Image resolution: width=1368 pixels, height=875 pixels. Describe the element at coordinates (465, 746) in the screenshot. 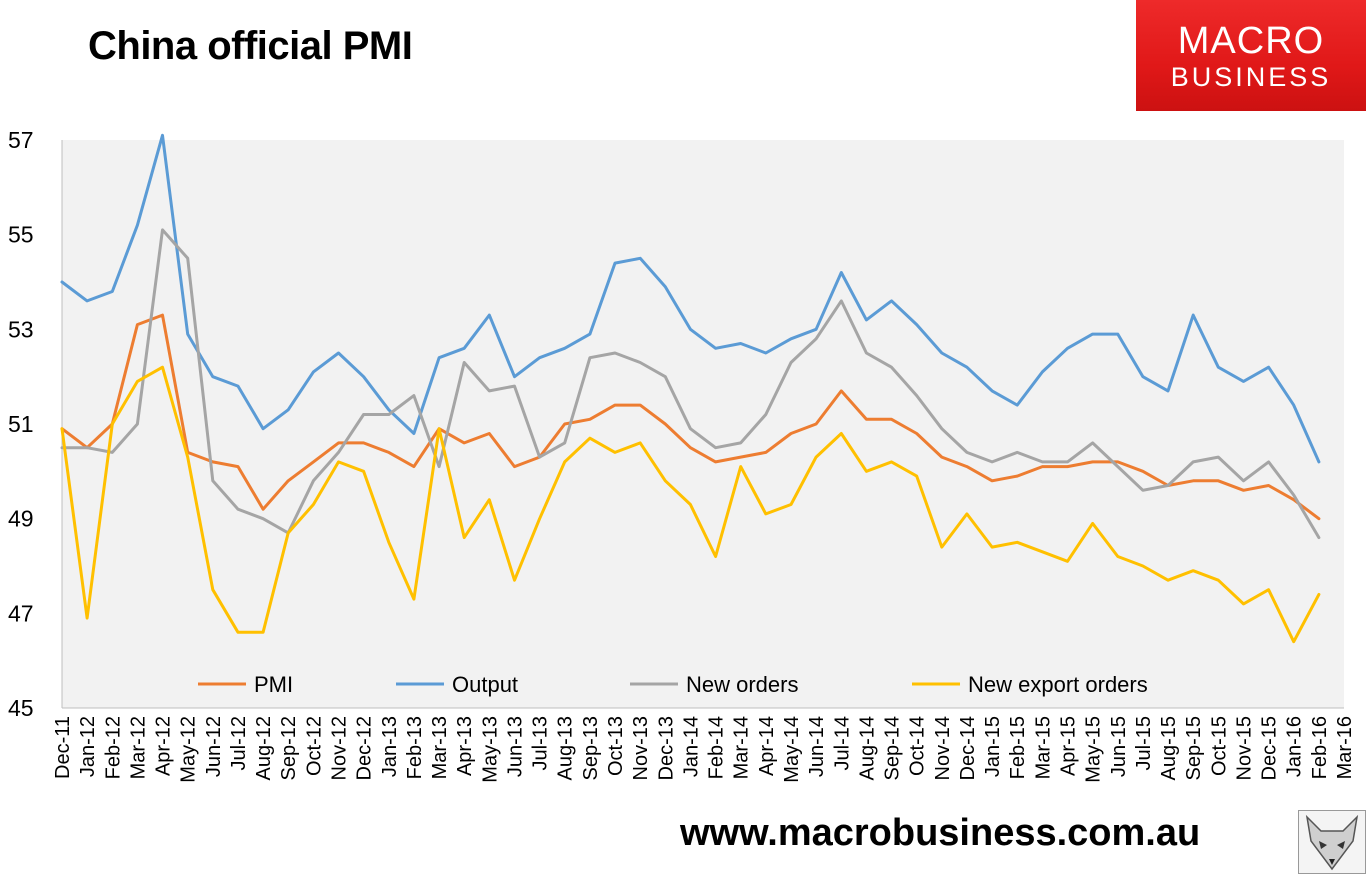

I see `x-tick-label: Apr-13` at that location.